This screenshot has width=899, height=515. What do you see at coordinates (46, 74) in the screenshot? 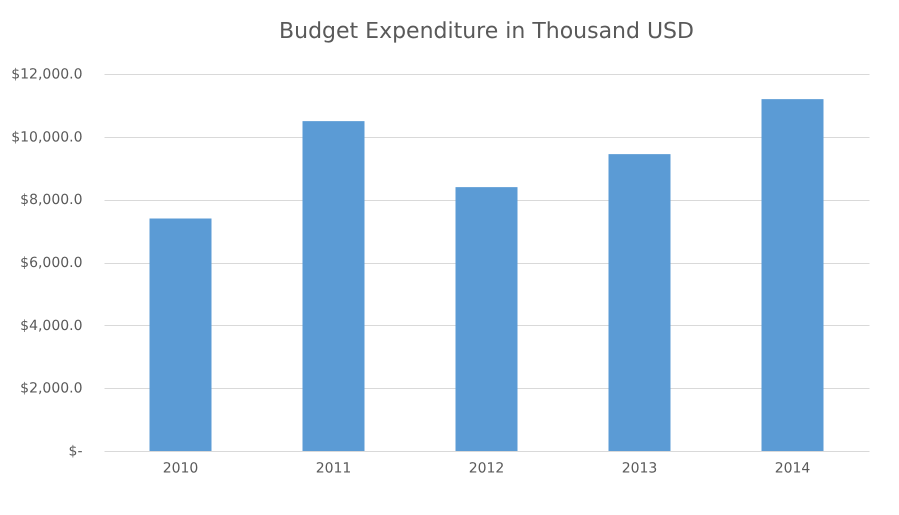
I see `y-tick-label: $12,000.0` at bounding box center [46, 74].